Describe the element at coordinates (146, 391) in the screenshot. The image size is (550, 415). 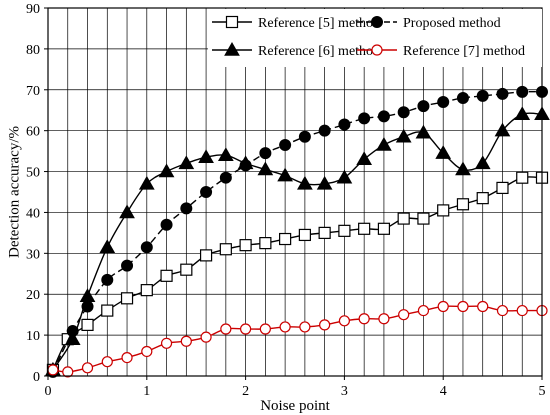
I see `x-tick-label: 1` at that location.